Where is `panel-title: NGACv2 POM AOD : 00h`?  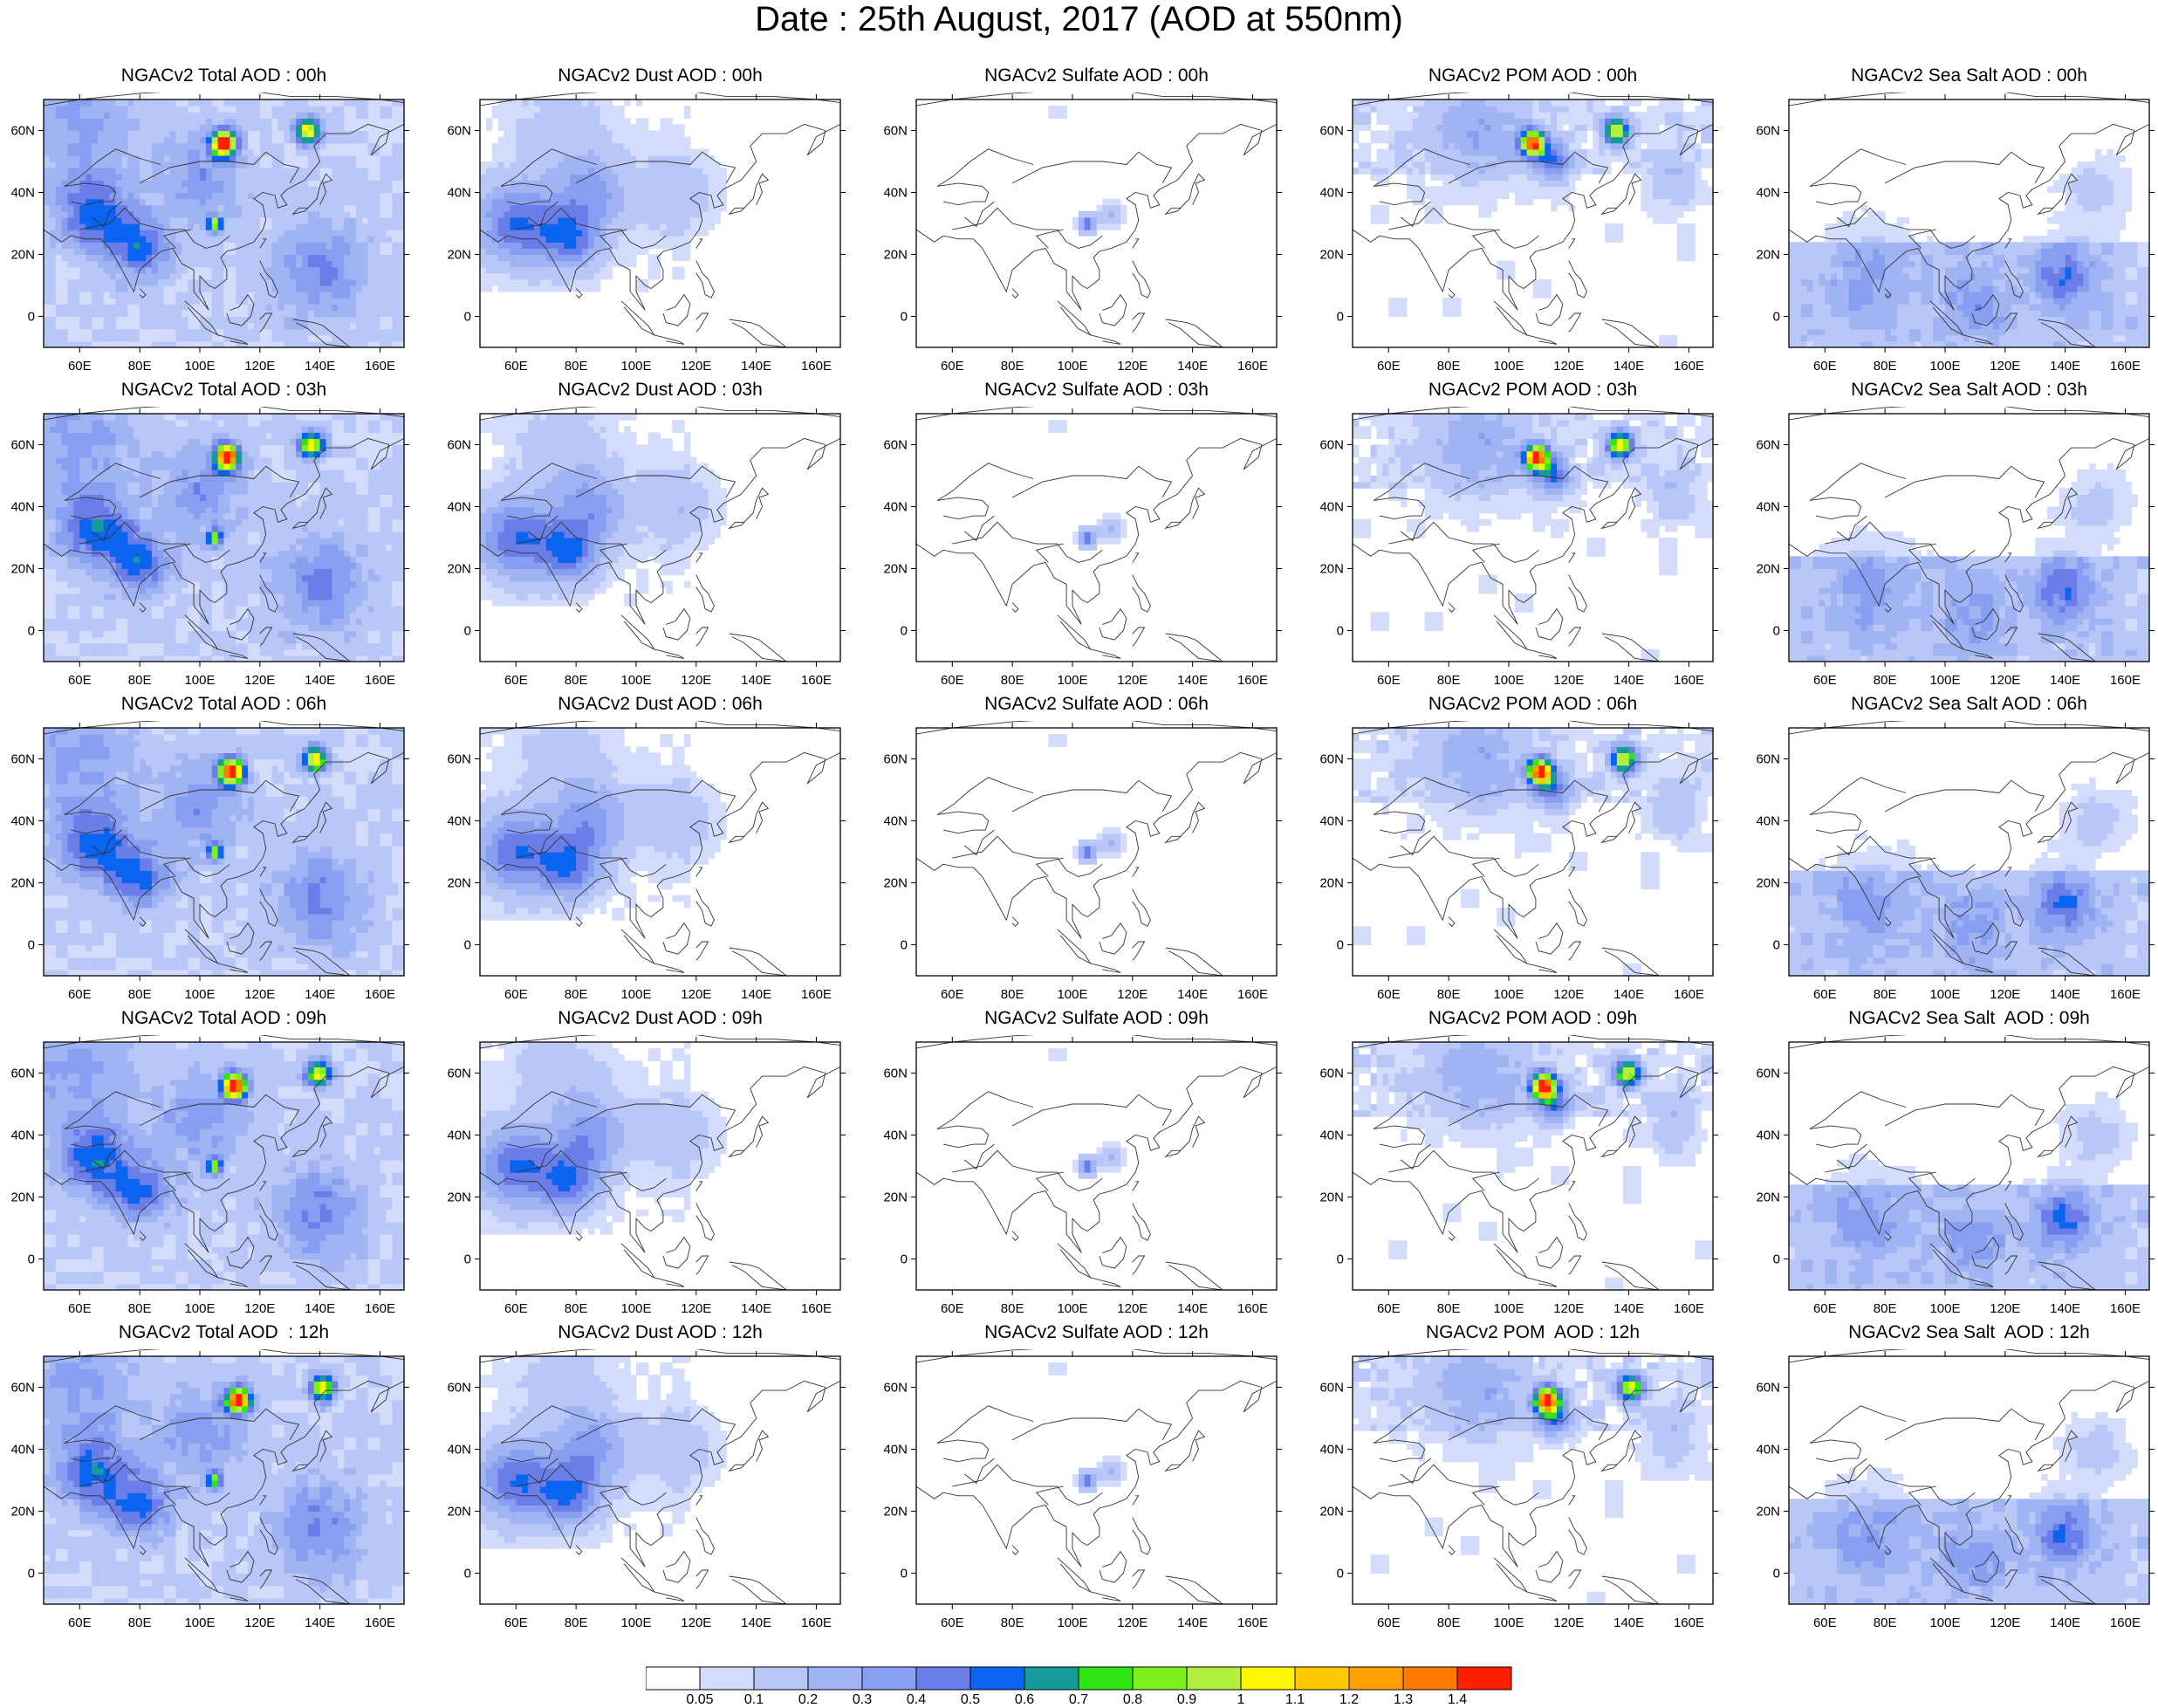 panel-title: NGACv2 POM AOD : 00h is located at coordinates (1532, 77).